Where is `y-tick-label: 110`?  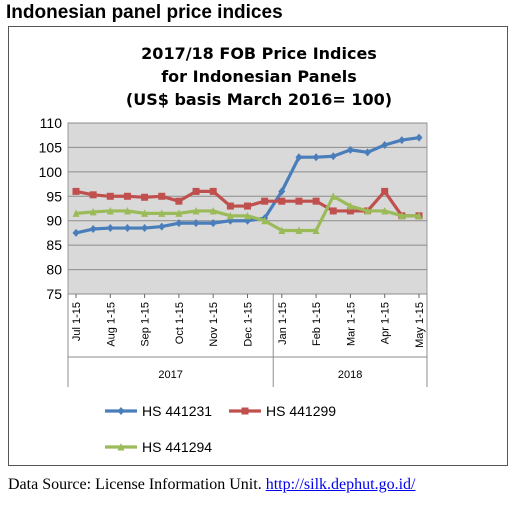 y-tick-label: 110 is located at coordinates (51, 123).